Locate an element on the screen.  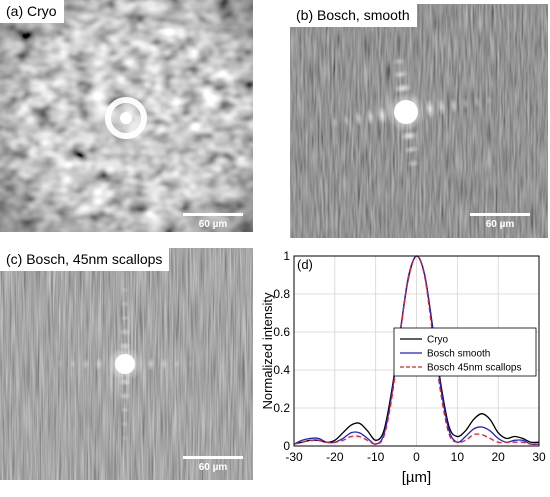
y-tick-label: 0.8 is located at coordinates (281, 294).